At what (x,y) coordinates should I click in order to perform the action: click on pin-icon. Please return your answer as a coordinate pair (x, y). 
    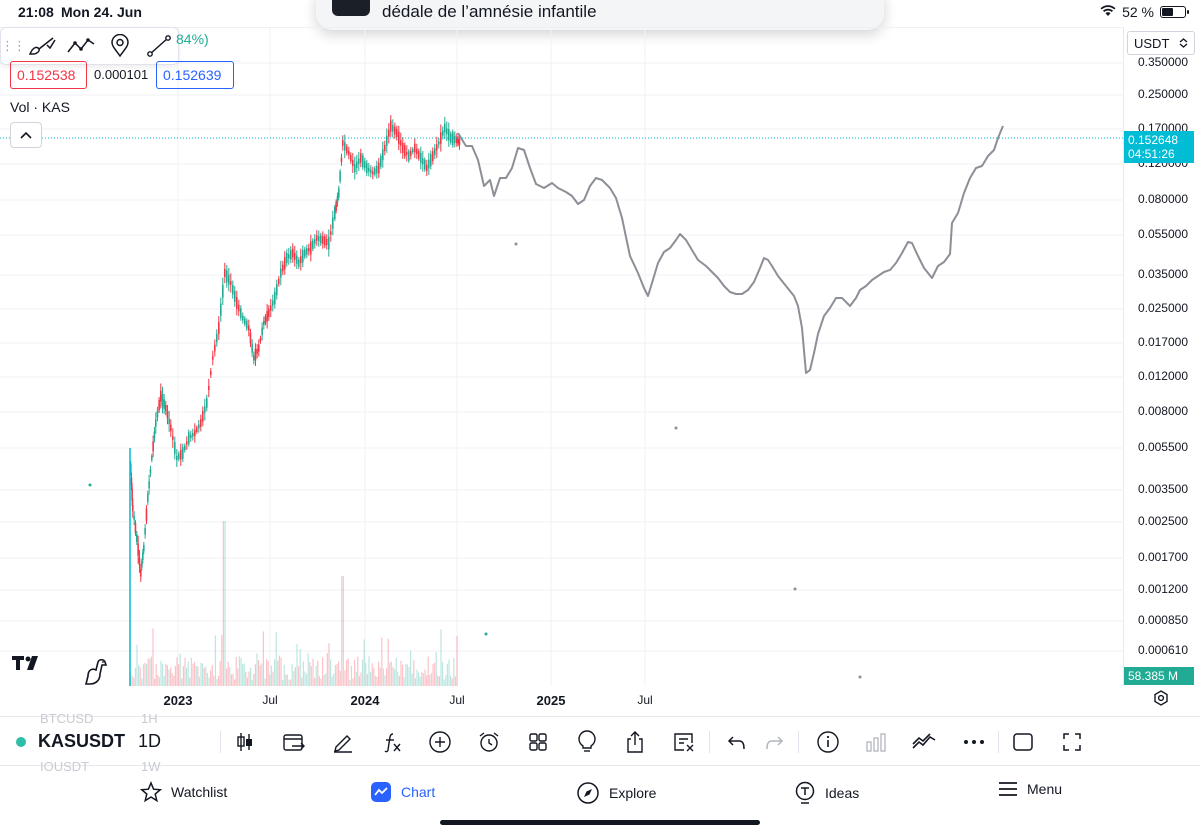
    Looking at the image, I should click on (120, 46).